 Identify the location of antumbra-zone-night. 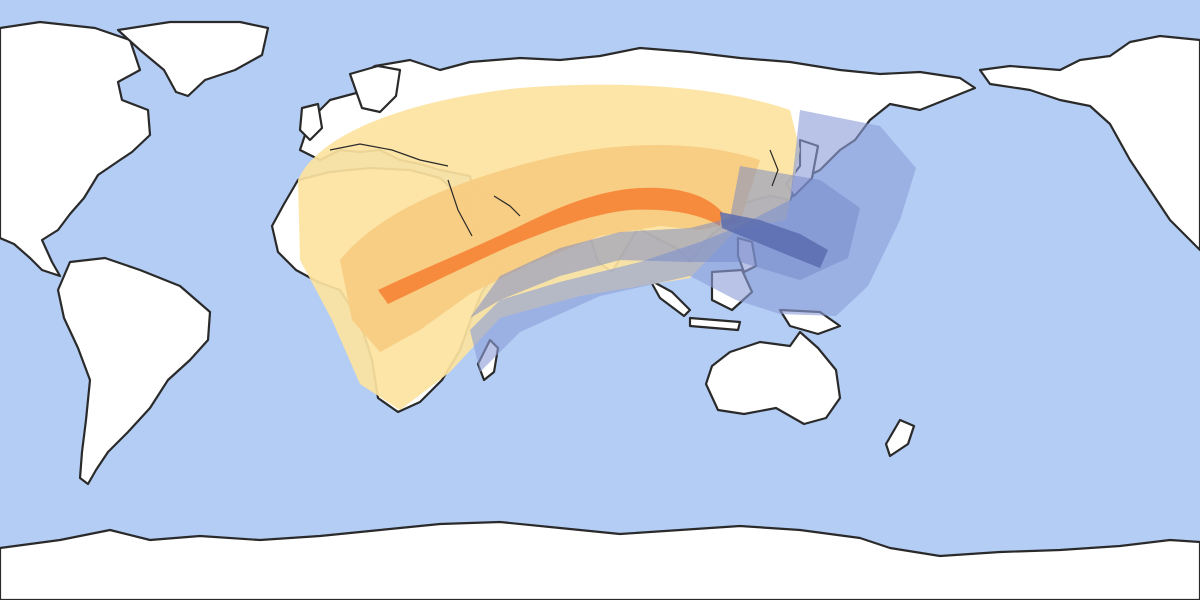
(665, 242).